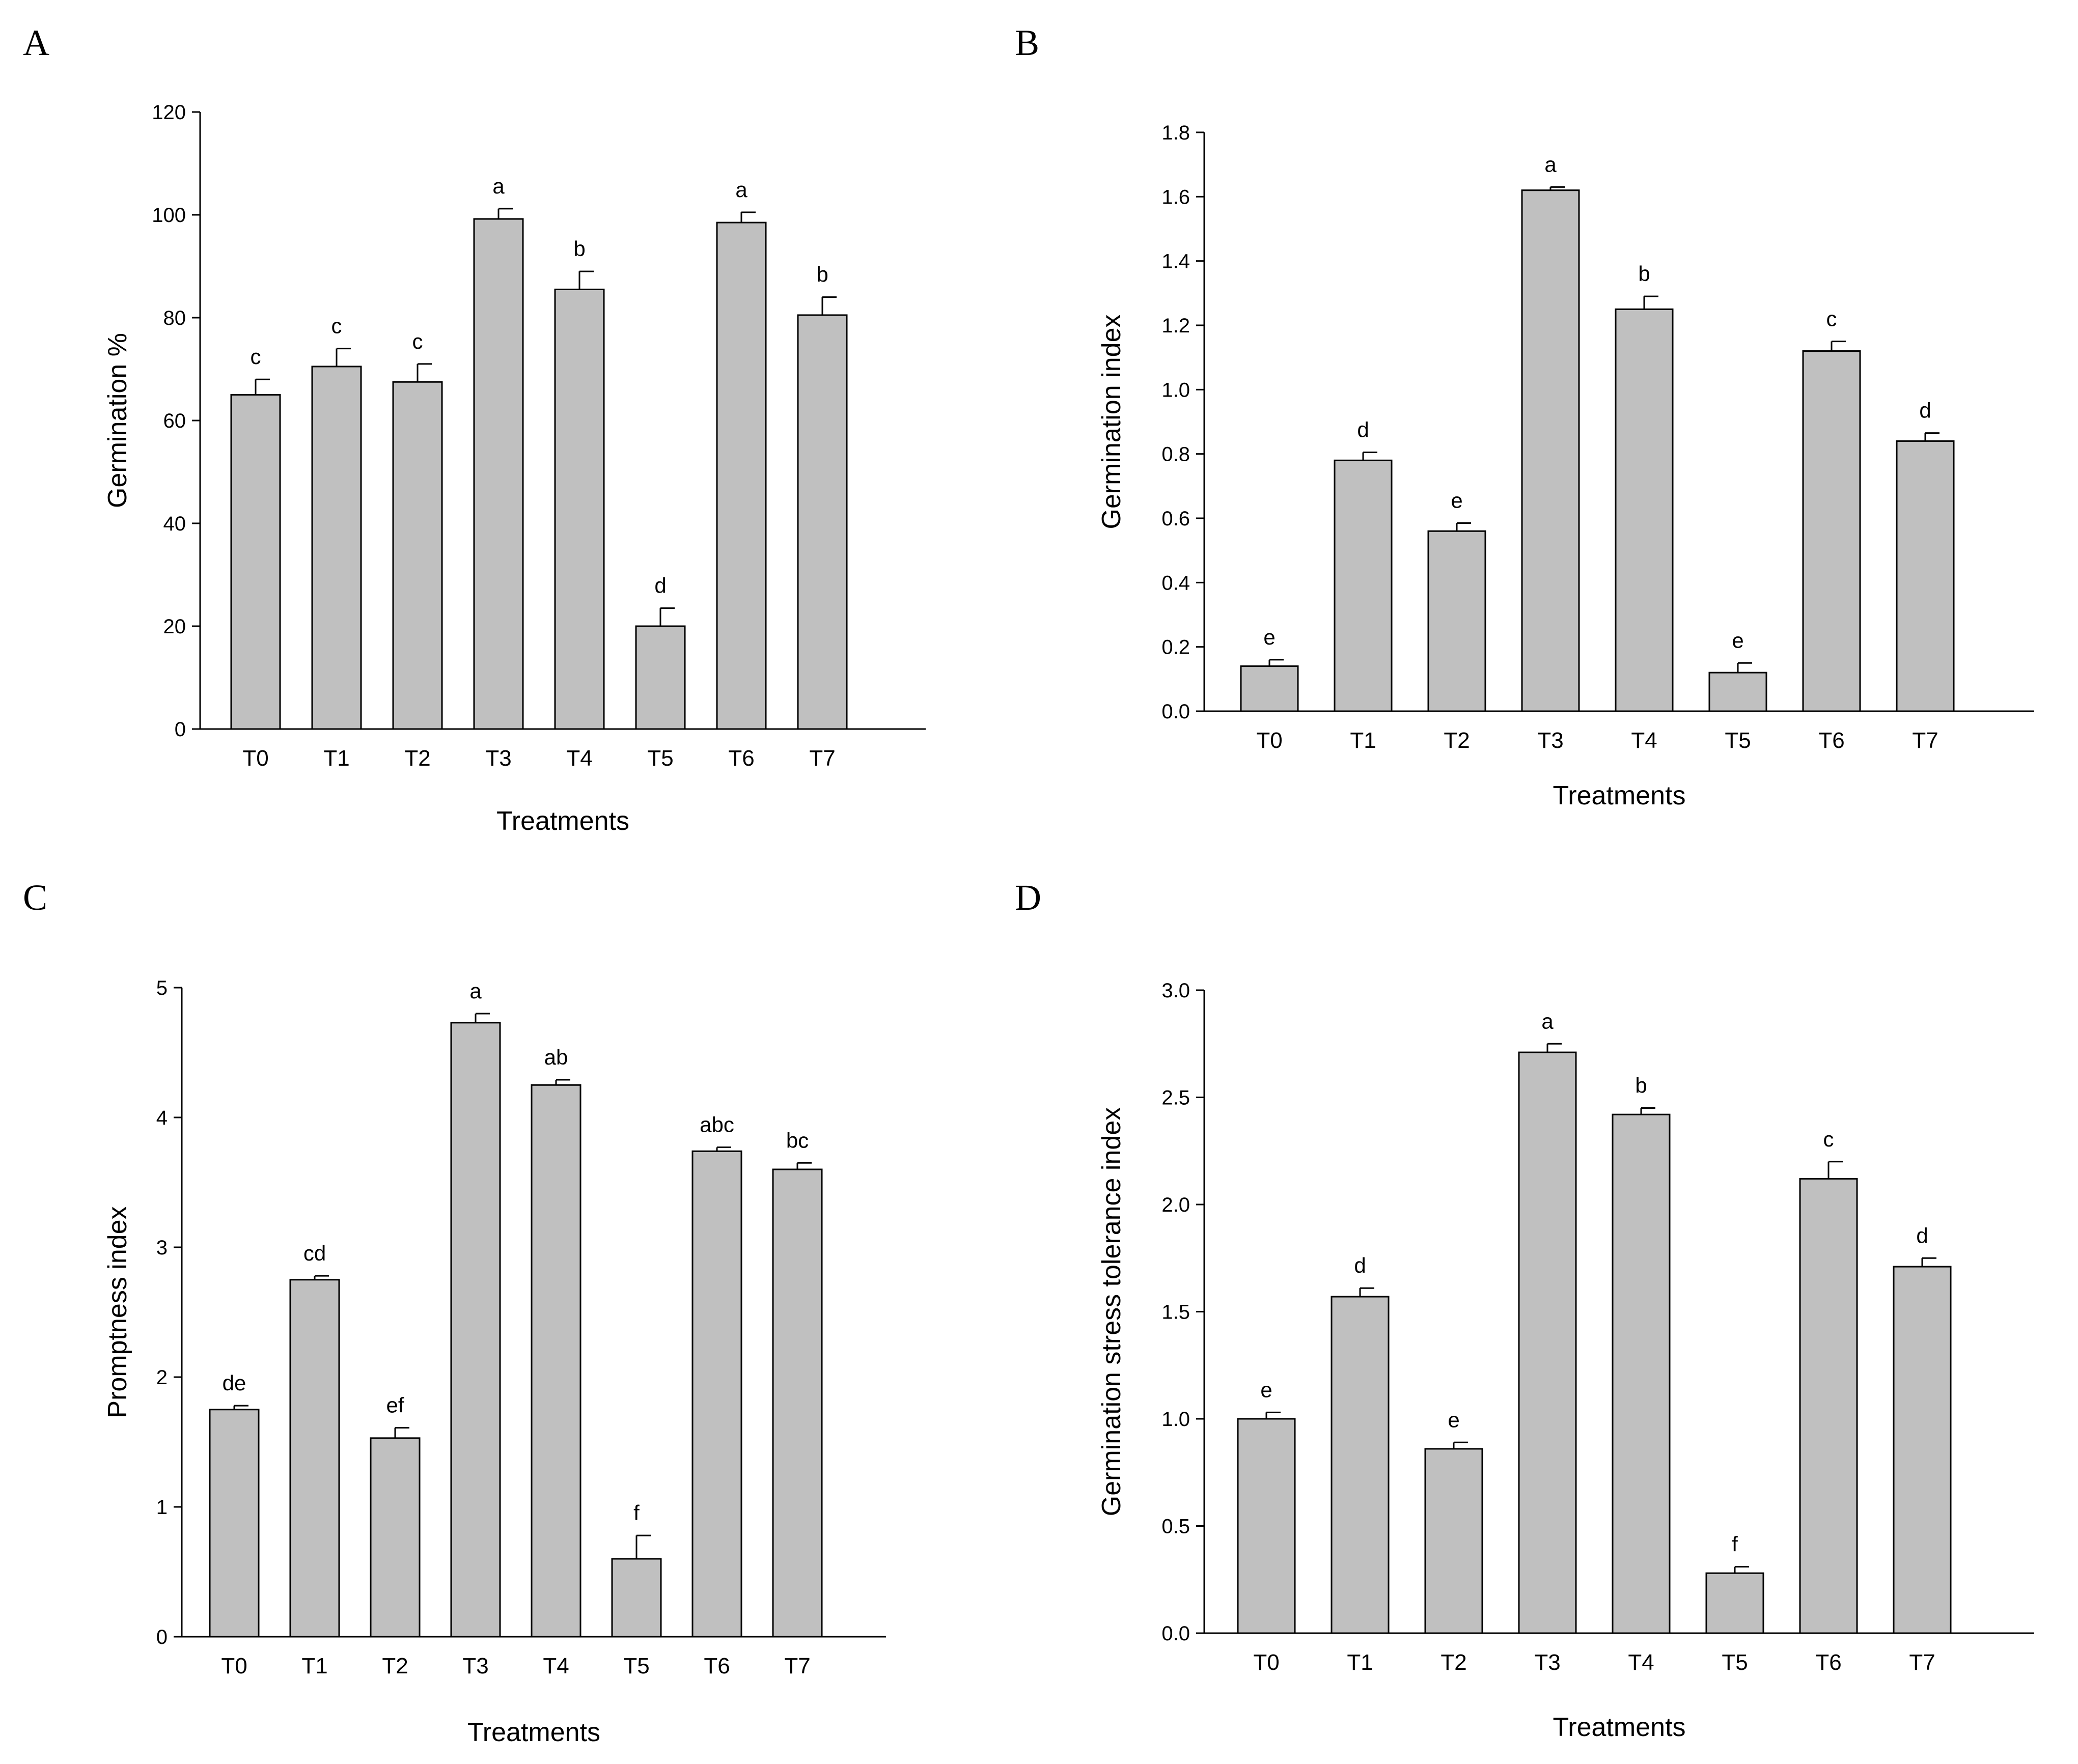 The height and width of the screenshot is (1764, 2078). Describe the element at coordinates (395, 1405) in the screenshot. I see `significance-label: ef` at that location.